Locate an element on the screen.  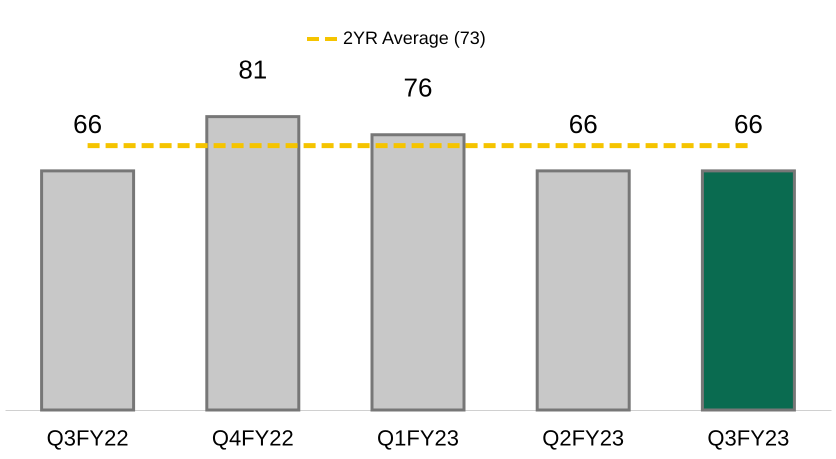
x-tick-label: Q2FY23 is located at coordinates (583, 438).